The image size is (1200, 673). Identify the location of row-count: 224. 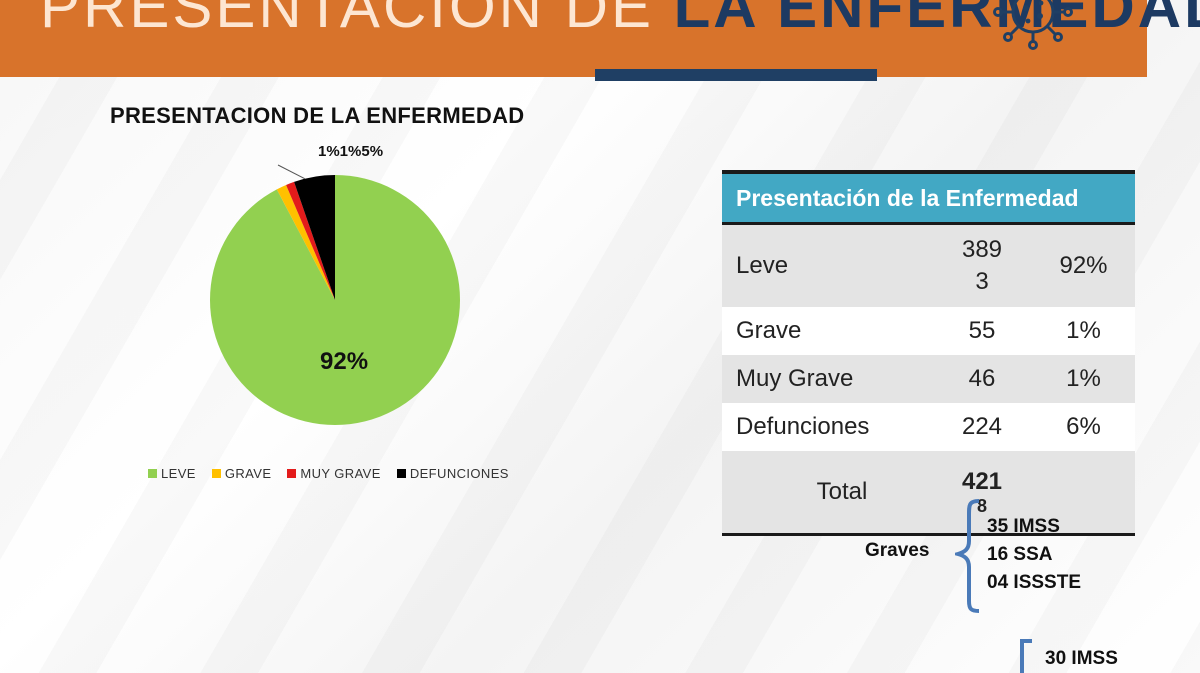
(982, 426).